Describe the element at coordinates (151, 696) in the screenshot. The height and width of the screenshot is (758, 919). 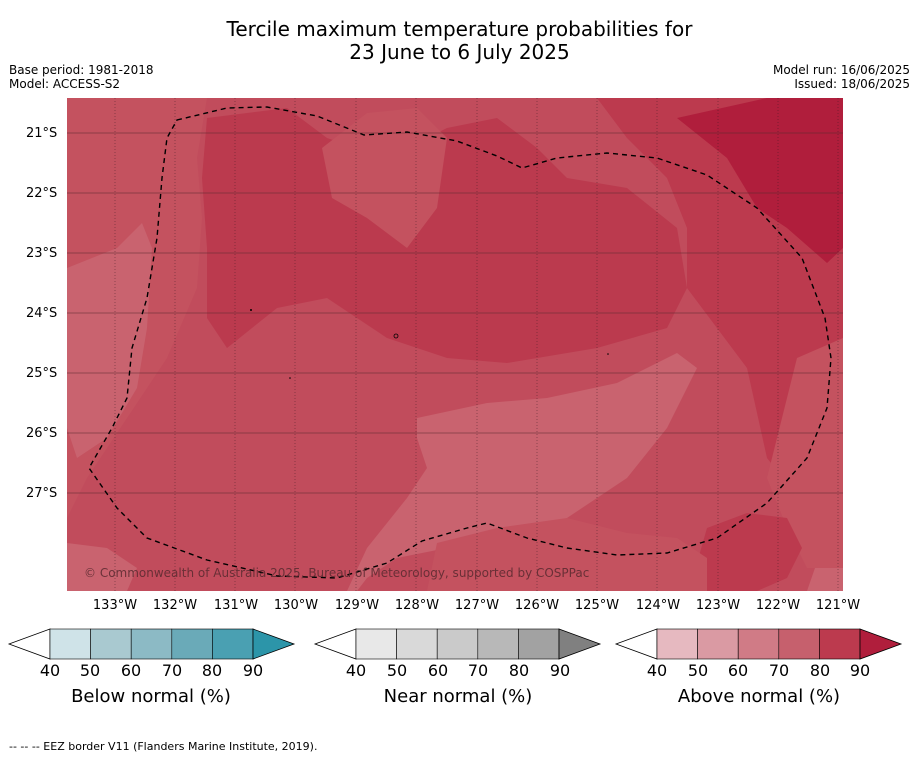
I see `legend-below-title: Below normal (%)` at that location.